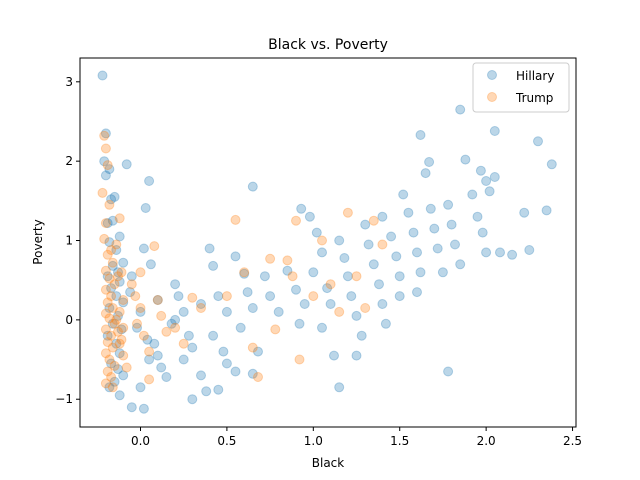 The image size is (640, 480). Describe the element at coordinates (140, 441) in the screenshot. I see `x-tick-label: 0.0` at that location.